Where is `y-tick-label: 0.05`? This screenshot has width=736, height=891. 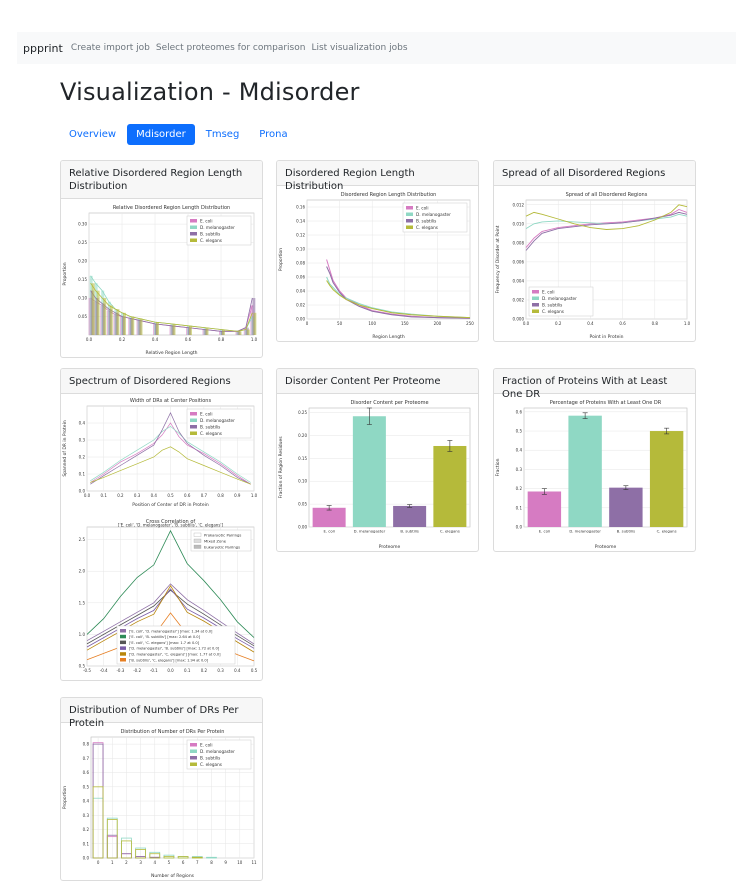 y-tick-label: 0.05 is located at coordinates (82, 316).